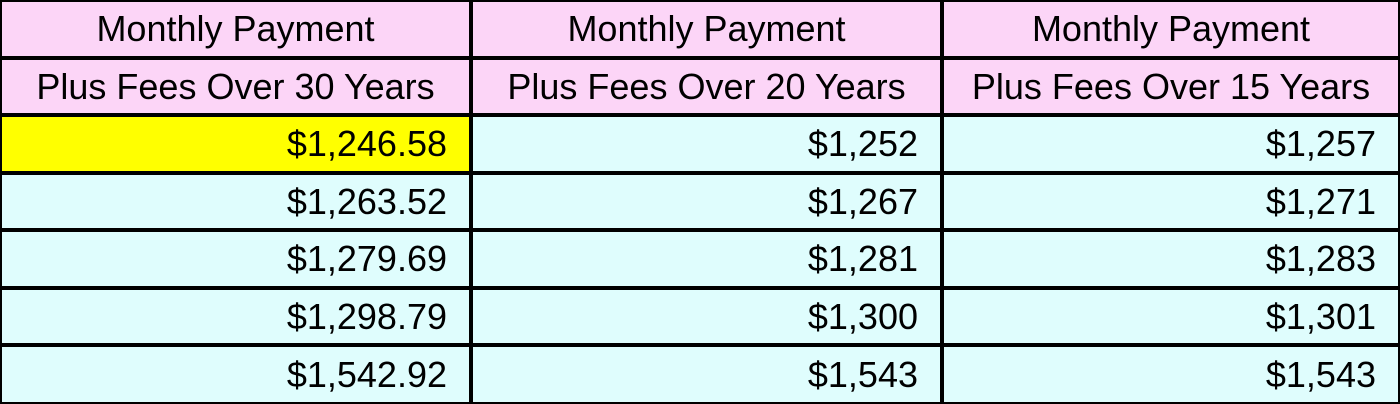 This screenshot has height=404, width=1400. I want to click on column-header-15-years-line-2: Plus Fees Over 15 Years, so click(1171, 86).